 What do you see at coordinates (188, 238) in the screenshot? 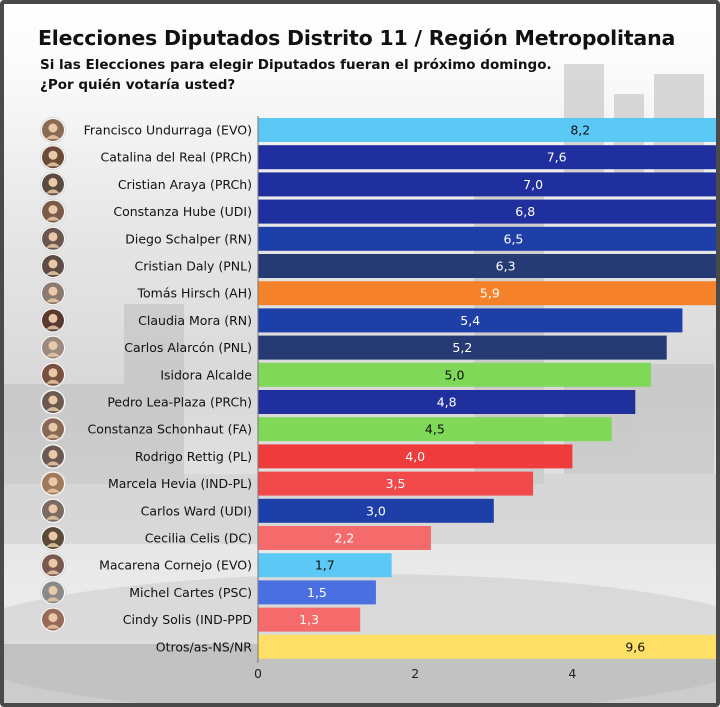
I see `bar-category-label: Diego Schalper (RN)` at bounding box center [188, 238].